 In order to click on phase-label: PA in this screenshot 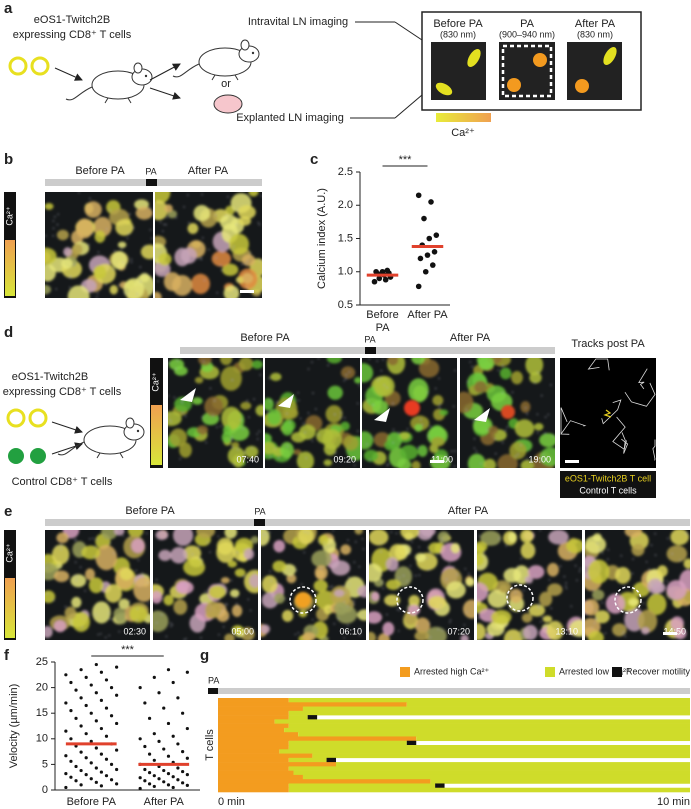, I will do `click(369, 339)`.